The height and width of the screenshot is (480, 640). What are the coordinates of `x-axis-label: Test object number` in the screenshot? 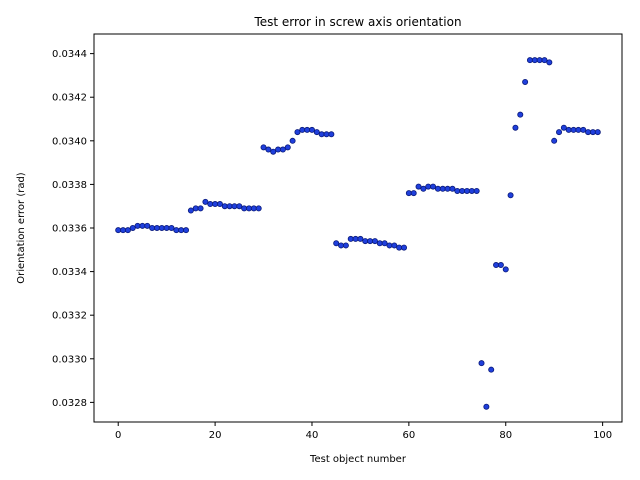 It's located at (358, 459).